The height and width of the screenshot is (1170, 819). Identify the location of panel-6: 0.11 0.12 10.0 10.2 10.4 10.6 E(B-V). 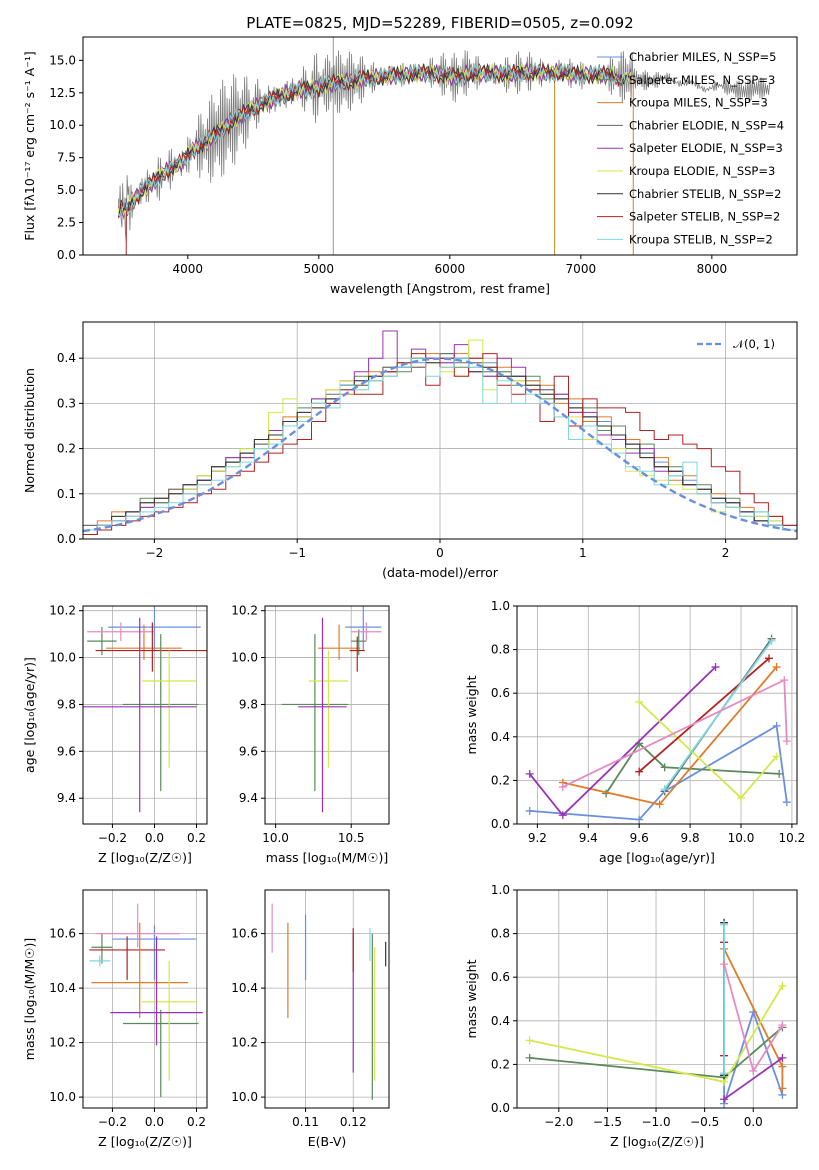
(310, 1019).